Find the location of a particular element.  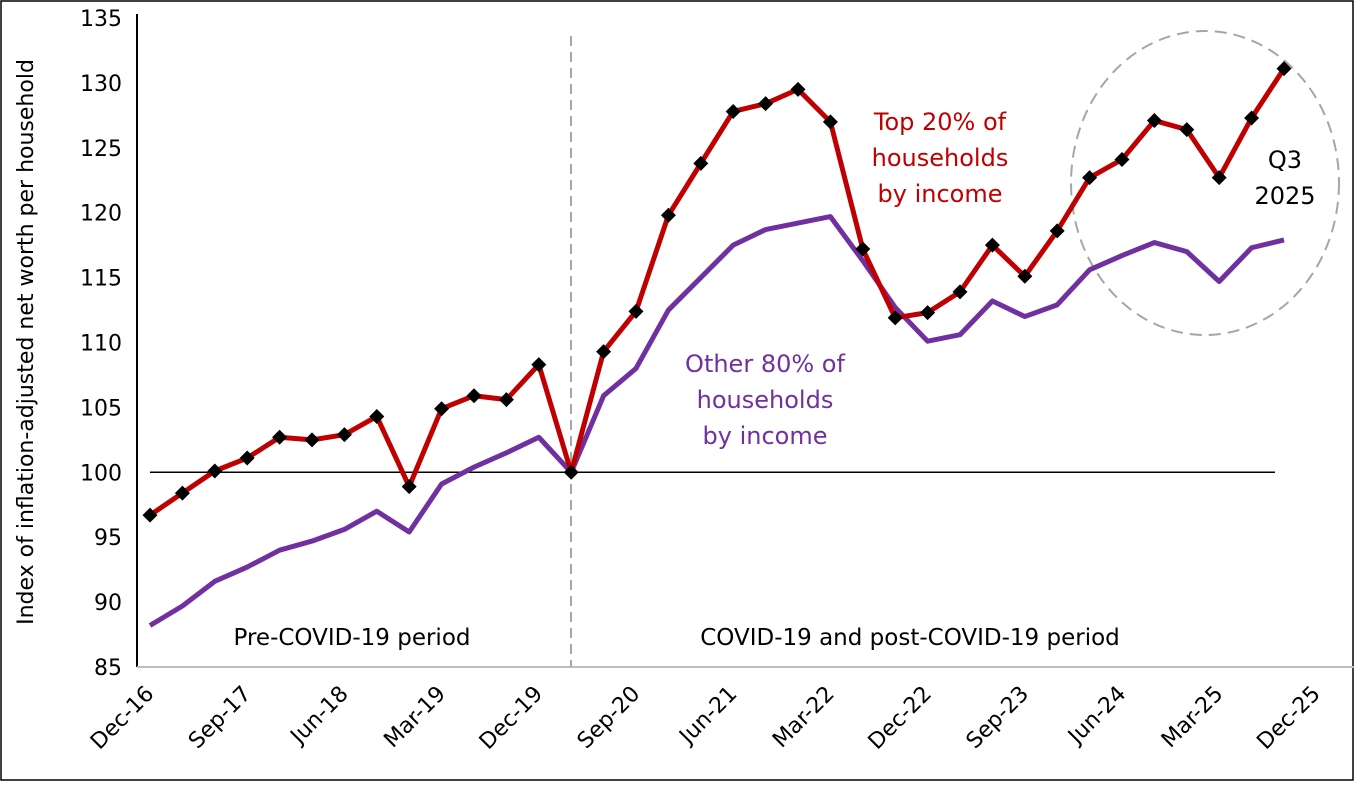

x-tick-label: Sep-20 is located at coordinates (609, 718).